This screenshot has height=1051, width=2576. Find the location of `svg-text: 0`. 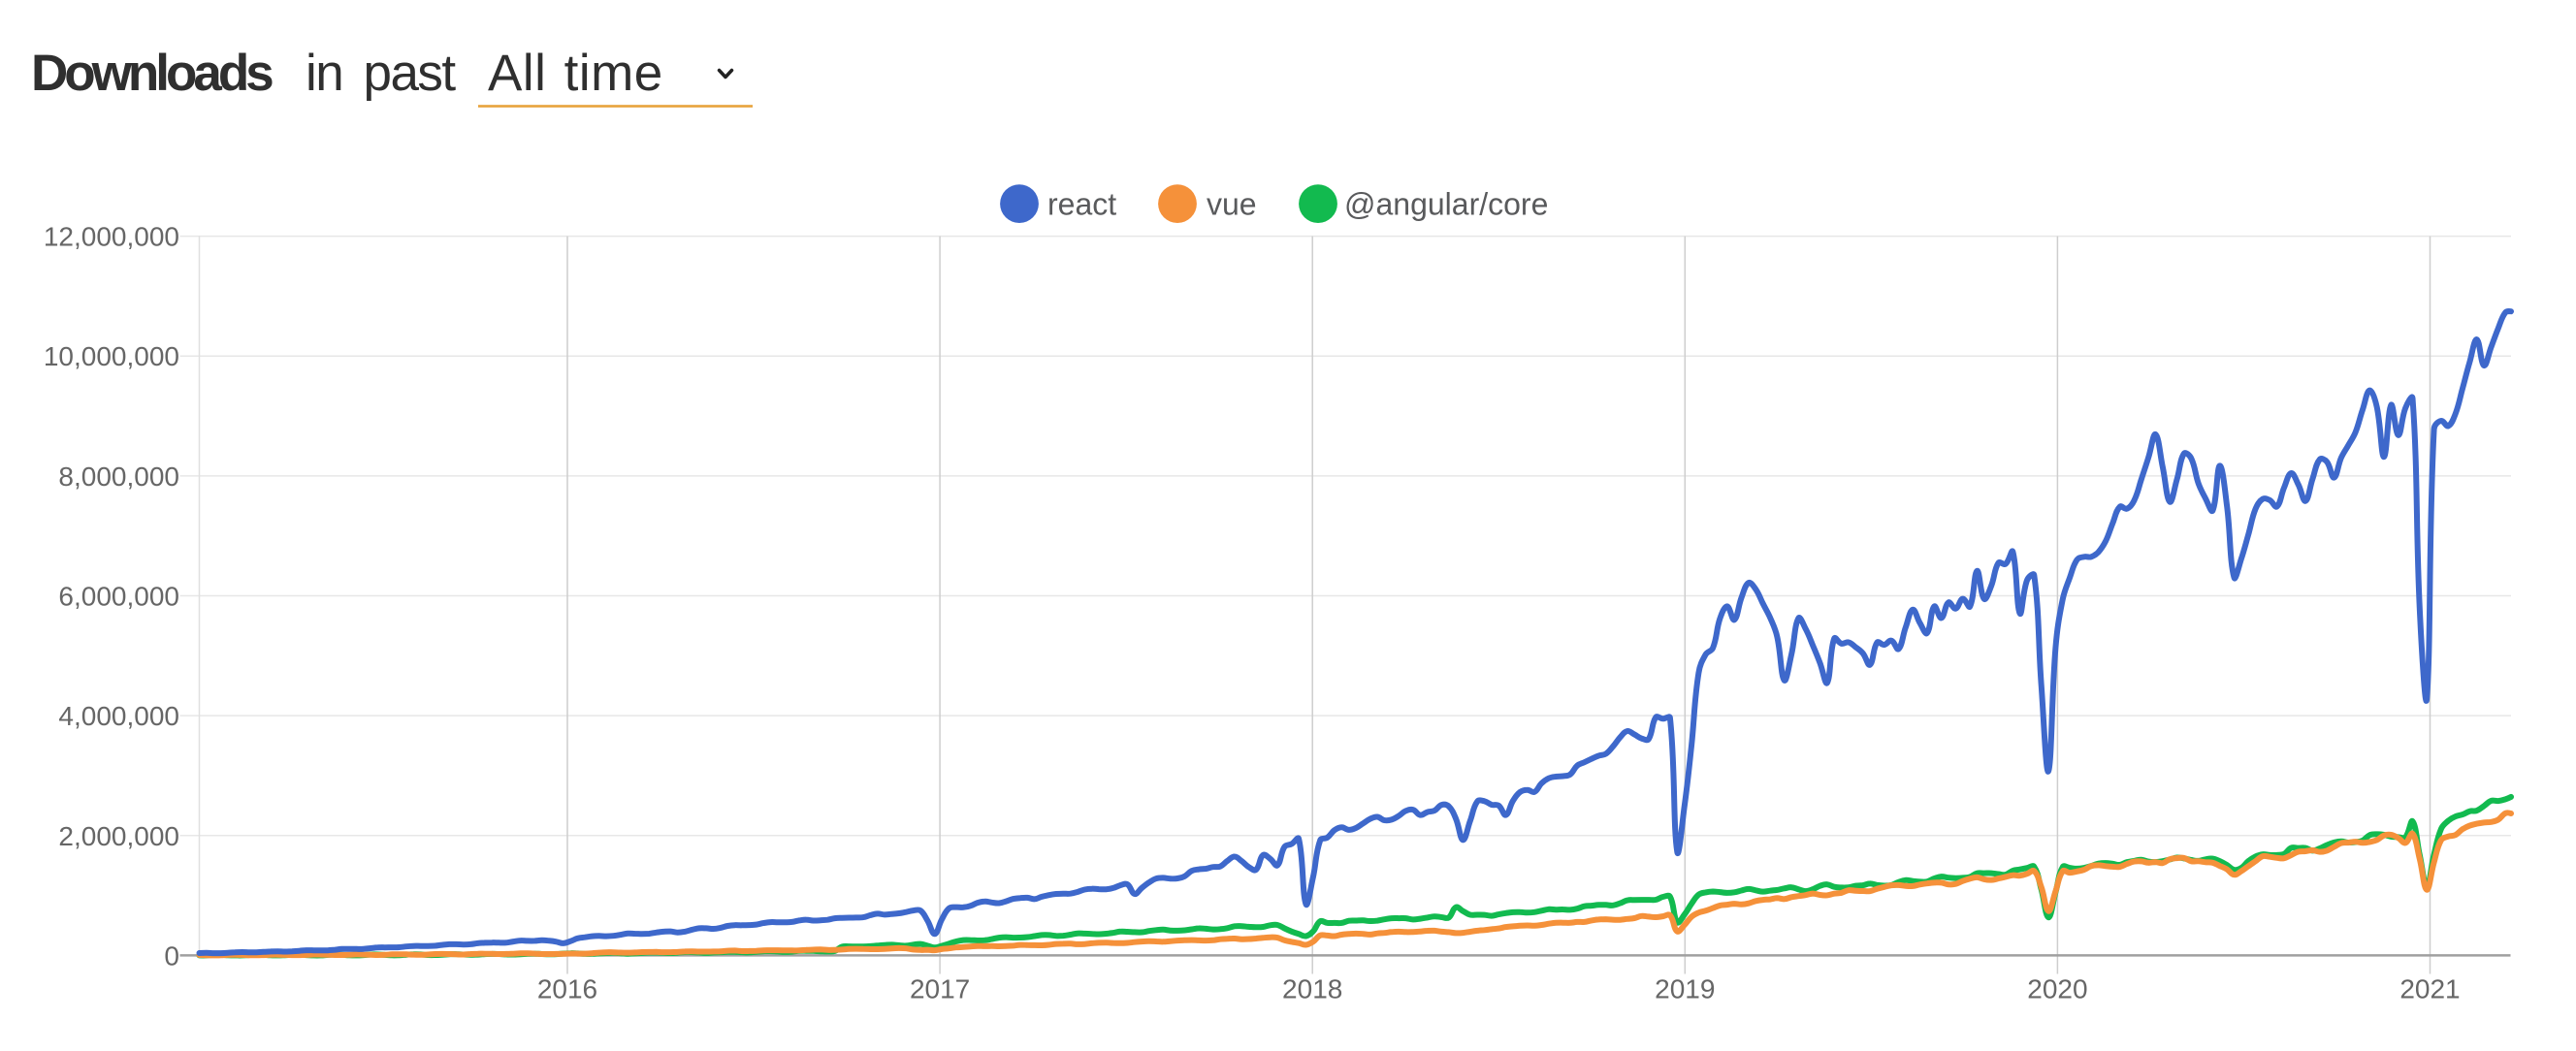

svg-text: 0 is located at coordinates (171, 955).